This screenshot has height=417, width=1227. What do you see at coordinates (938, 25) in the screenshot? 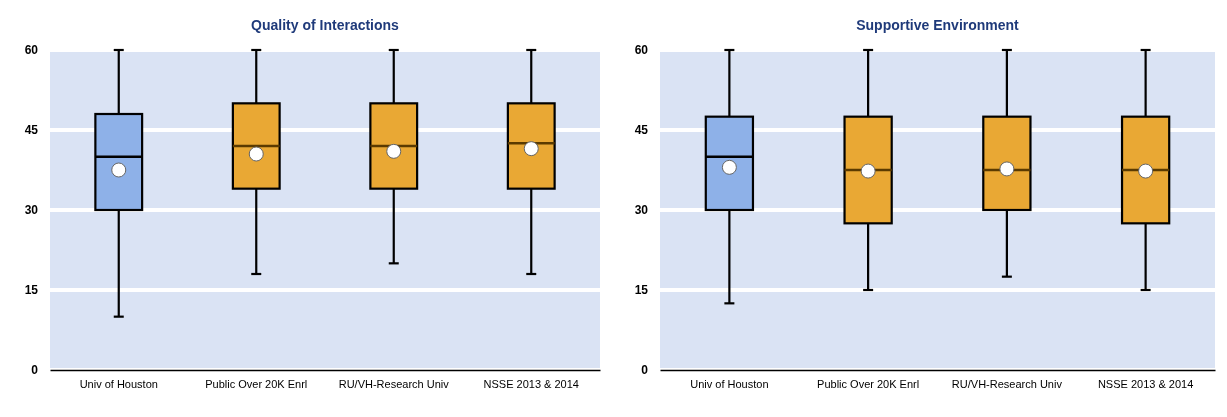
I see `chart-title: Supportive Environment` at bounding box center [938, 25].